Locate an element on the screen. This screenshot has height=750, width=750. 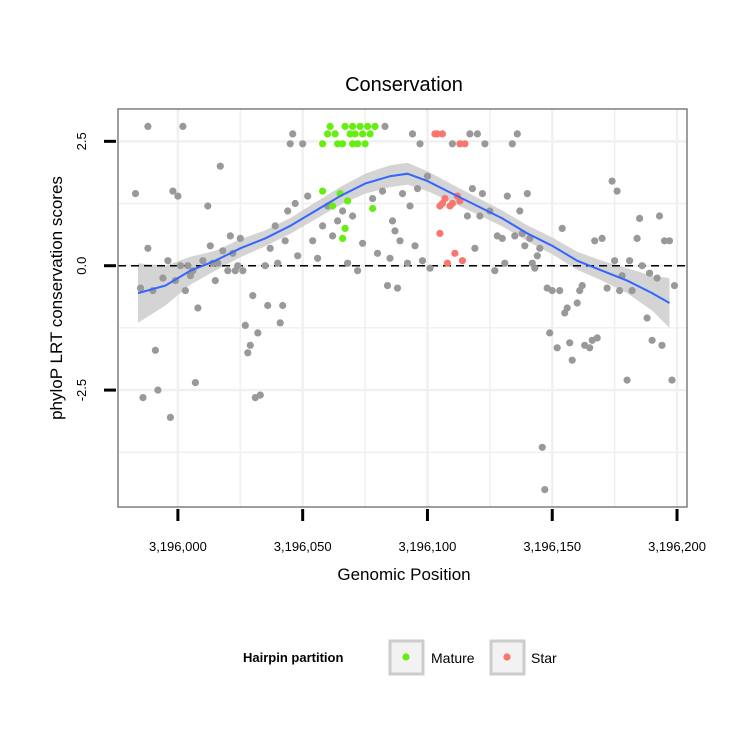
x-tick-label: 3,196,000 is located at coordinates (178, 546).